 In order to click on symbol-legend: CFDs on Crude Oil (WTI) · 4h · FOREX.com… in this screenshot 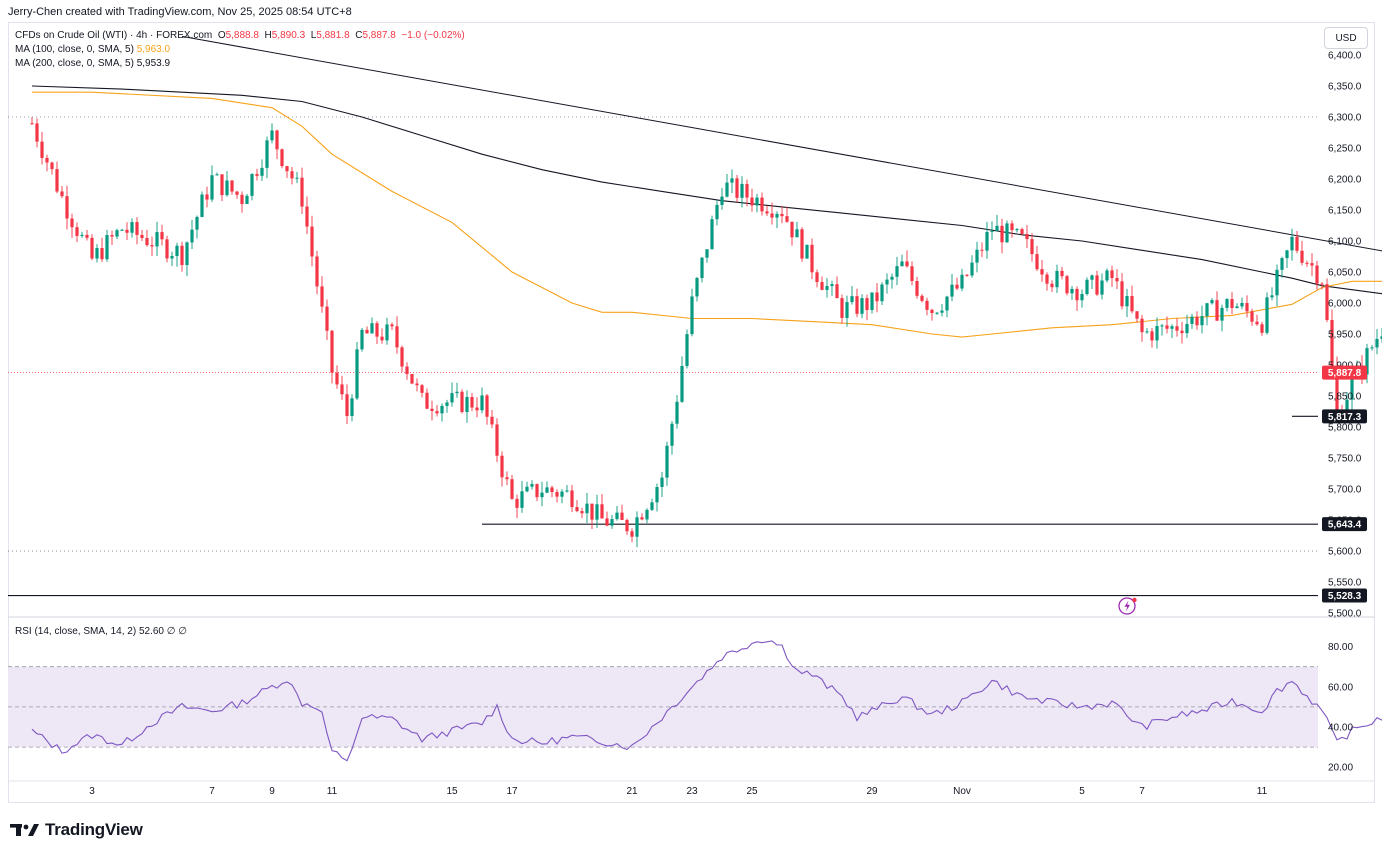, I will do `click(240, 35)`.